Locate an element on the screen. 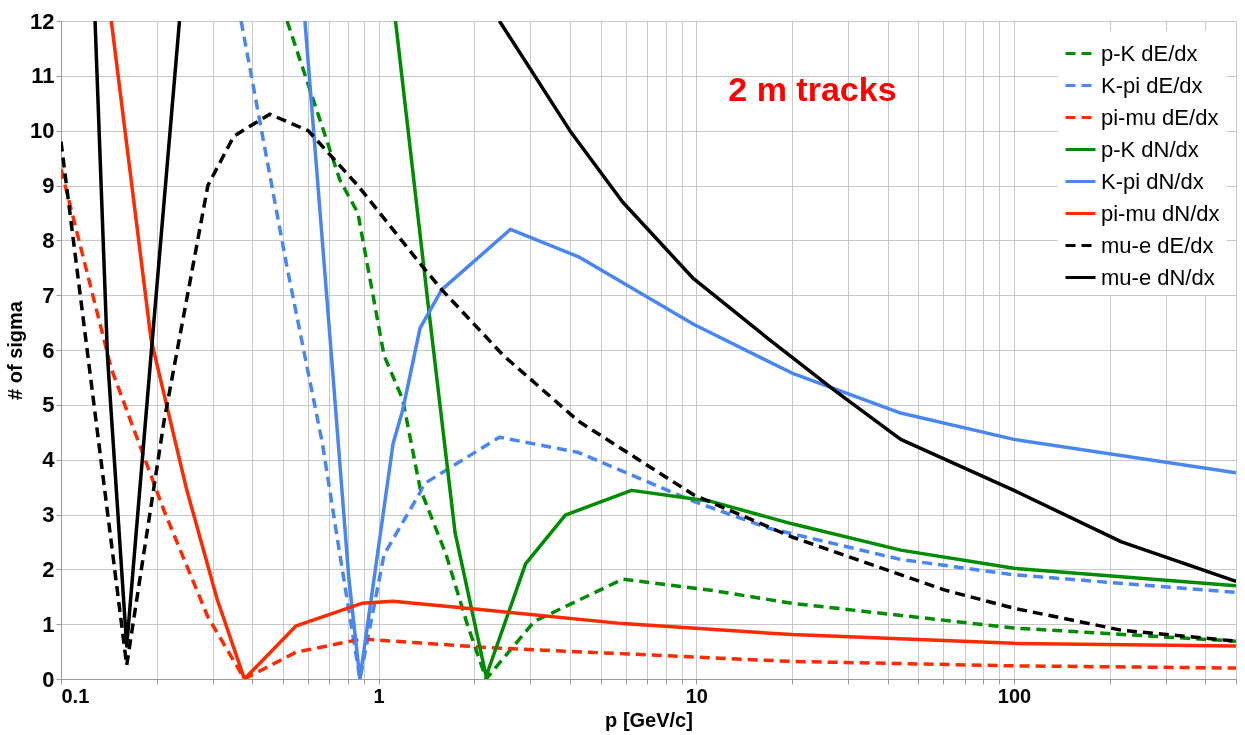  y-tick-label: 2 is located at coordinates (48, 569).